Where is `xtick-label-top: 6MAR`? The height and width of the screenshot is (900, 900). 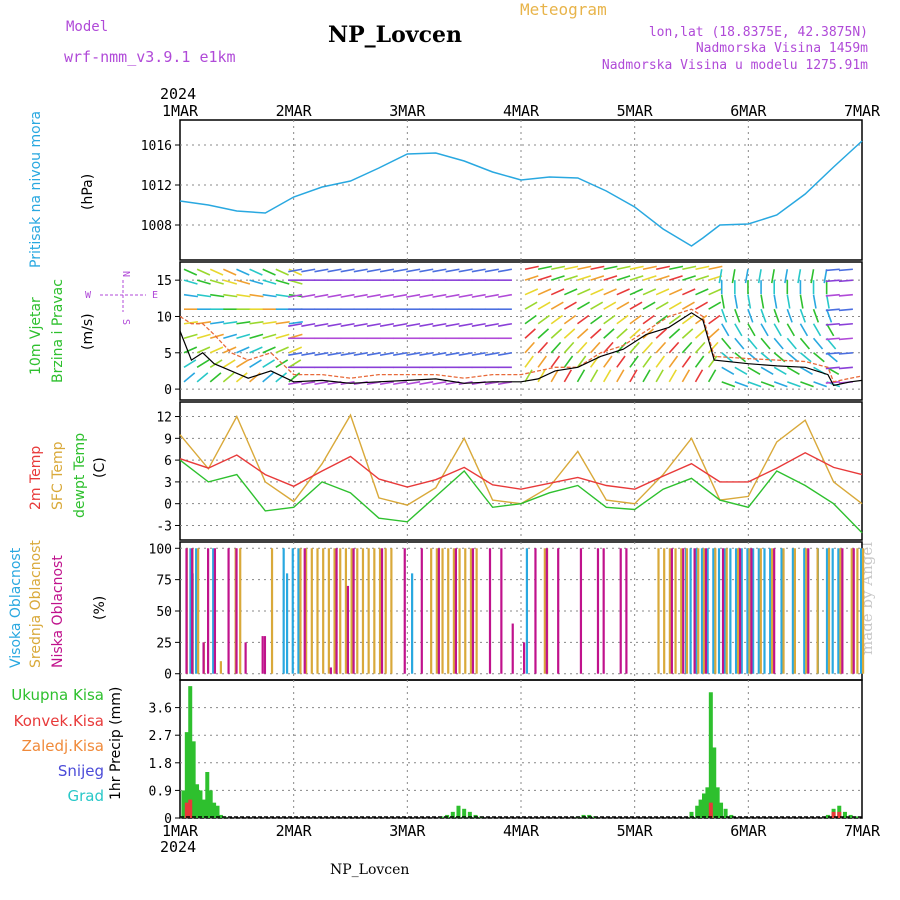 xtick-label-top: 6MAR is located at coordinates (748, 111).